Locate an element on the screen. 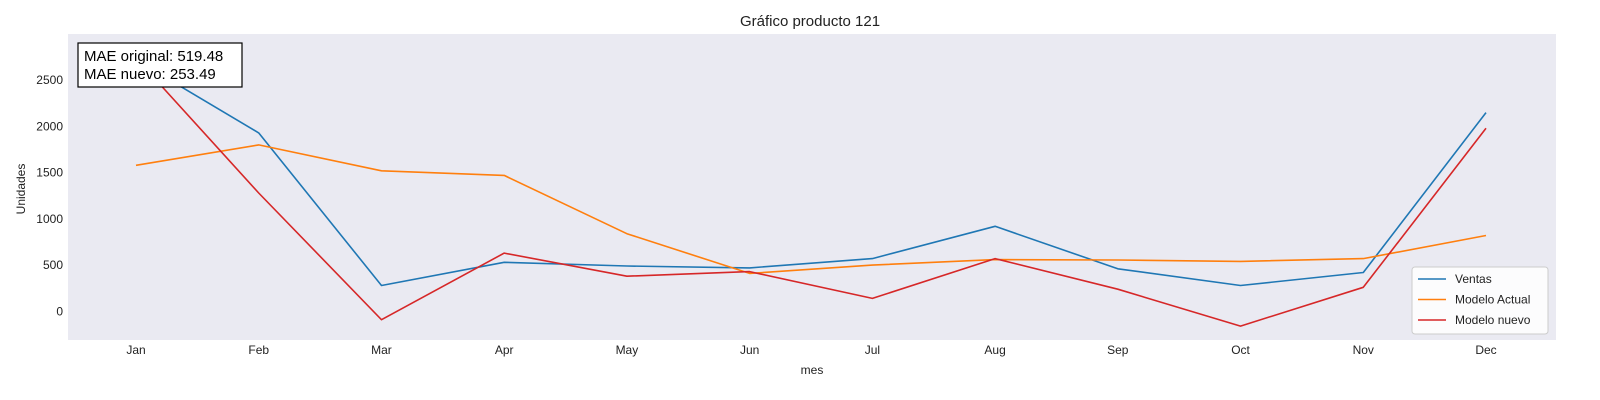 The height and width of the screenshot is (400, 1600). y-axis-label: Unidades is located at coordinates (21, 189).